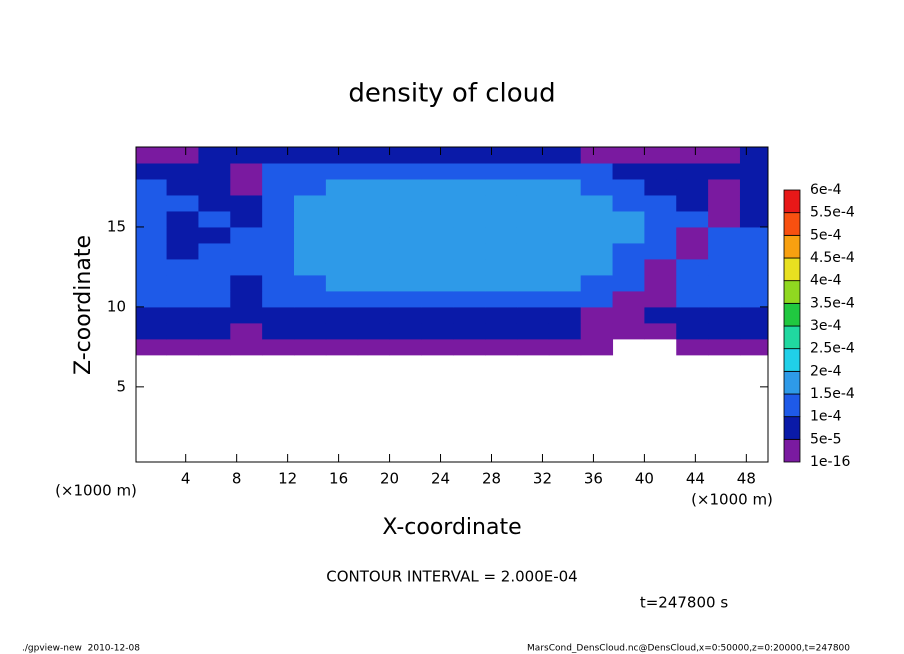 This screenshot has width=904, height=654. What do you see at coordinates (732, 500) in the screenshot?
I see `x-unit: (×1000 m)` at bounding box center [732, 500].